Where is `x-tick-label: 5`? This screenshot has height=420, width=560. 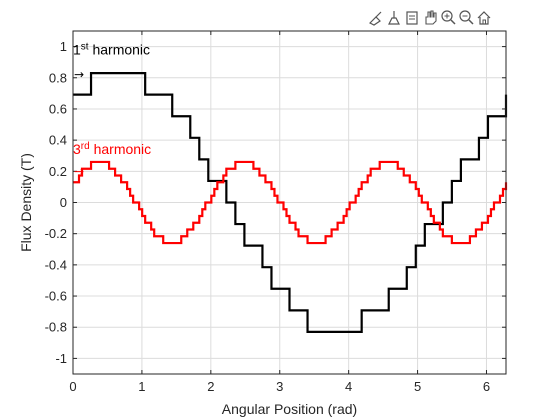 x-tick-label: 5 is located at coordinates (417, 386).